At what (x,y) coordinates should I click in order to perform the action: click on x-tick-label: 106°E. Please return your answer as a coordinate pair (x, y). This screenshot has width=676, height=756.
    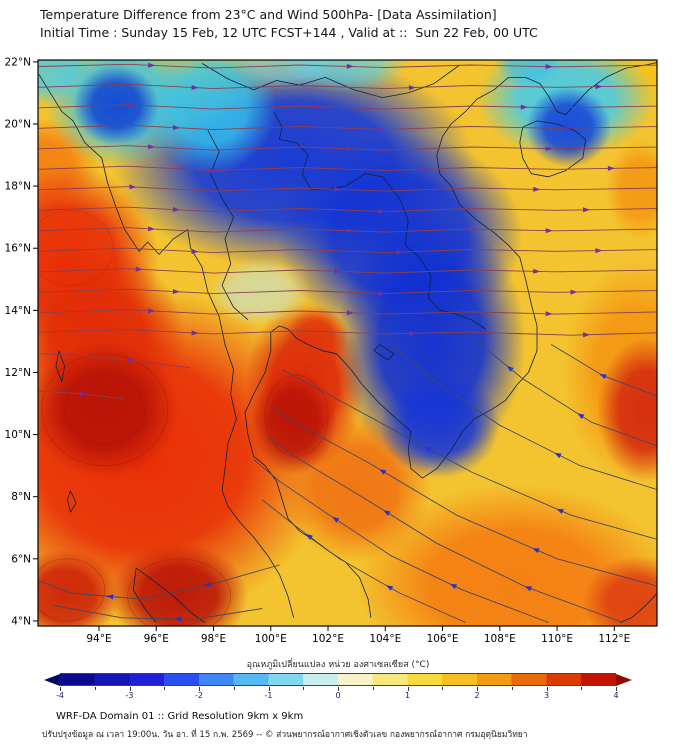
    Looking at the image, I should click on (443, 639).